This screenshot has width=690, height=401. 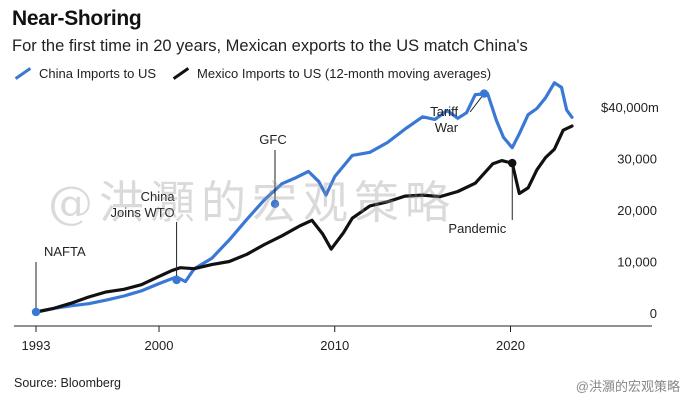 I want to click on annotation-dot-wto, so click(x=176, y=280).